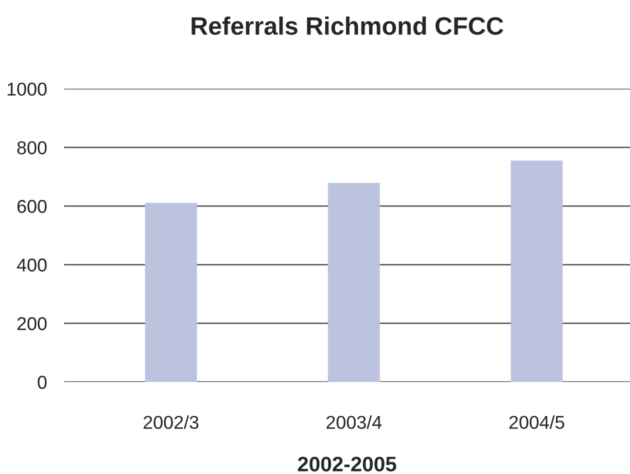  What do you see at coordinates (536, 422) in the screenshot?
I see `x-tick-label: 2004/5` at bounding box center [536, 422].